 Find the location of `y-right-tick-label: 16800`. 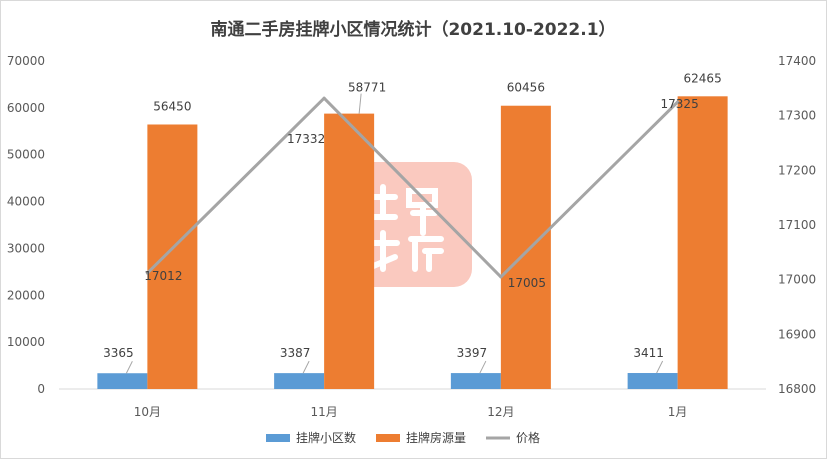

y-right-tick-label: 16800 is located at coordinates (797, 389).